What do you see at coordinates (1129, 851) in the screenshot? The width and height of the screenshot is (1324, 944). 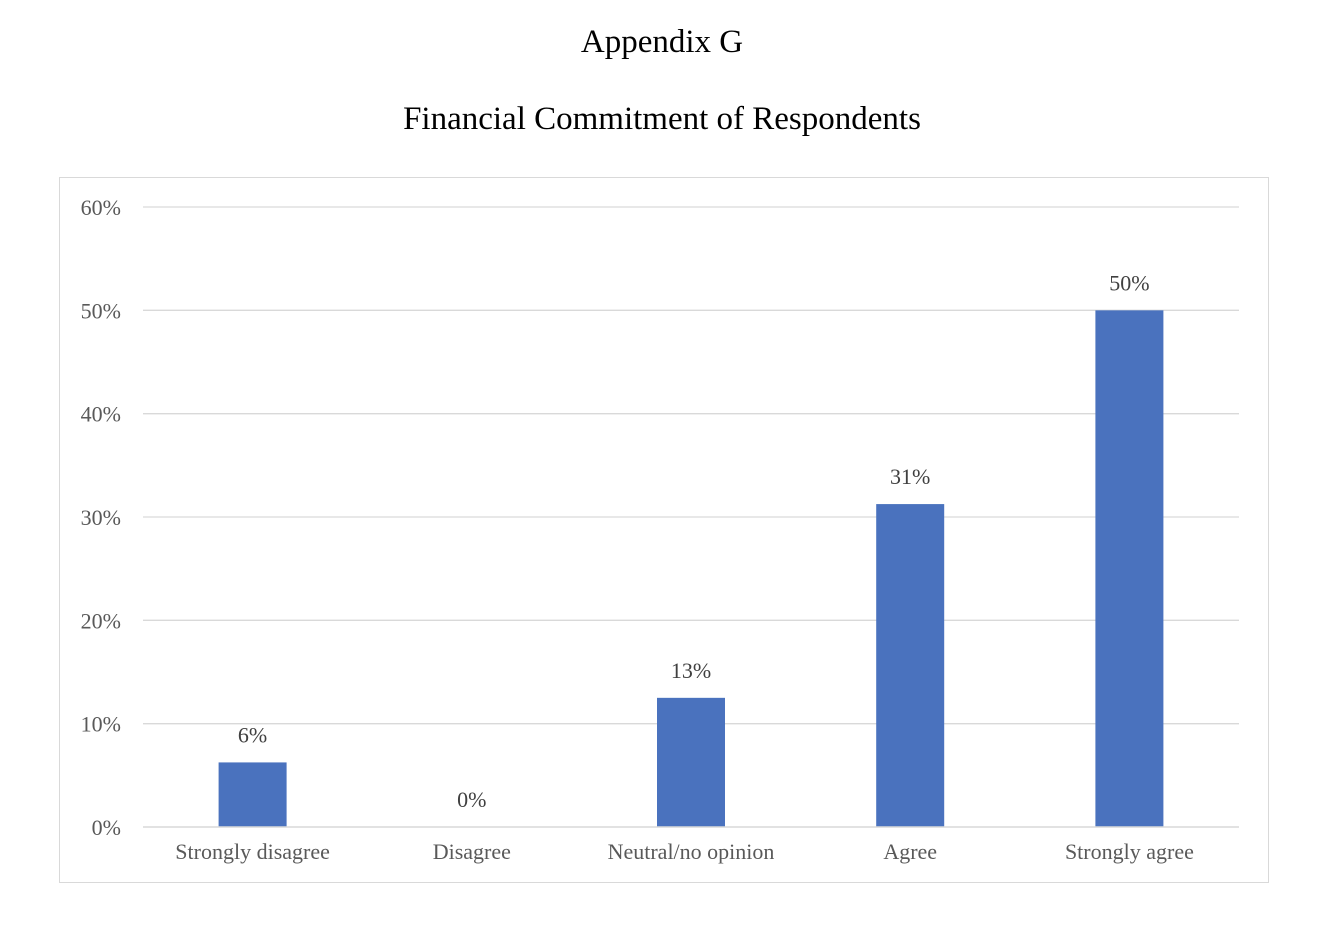 I see `category-label: Strongly agree` at bounding box center [1129, 851].